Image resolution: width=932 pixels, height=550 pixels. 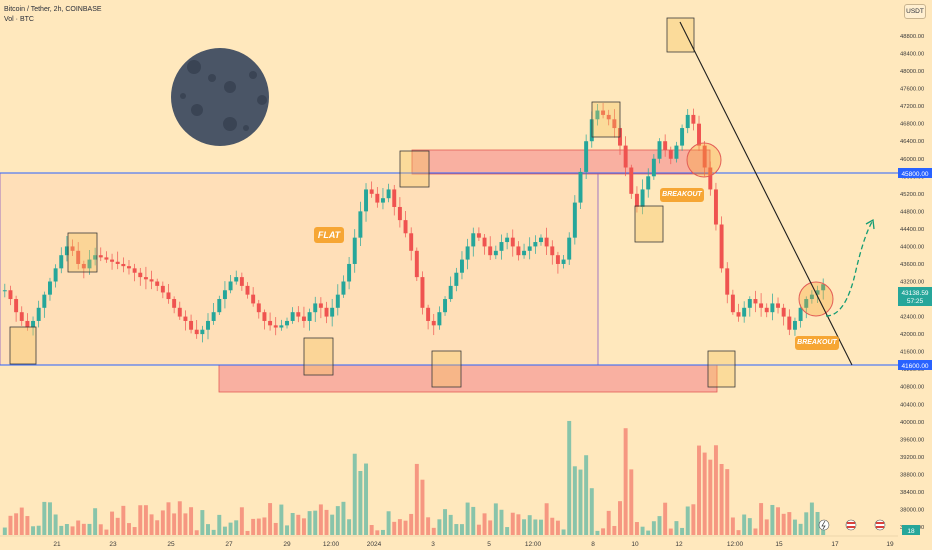 I want to click on countdown-label: 57:25, so click(x=915, y=301).